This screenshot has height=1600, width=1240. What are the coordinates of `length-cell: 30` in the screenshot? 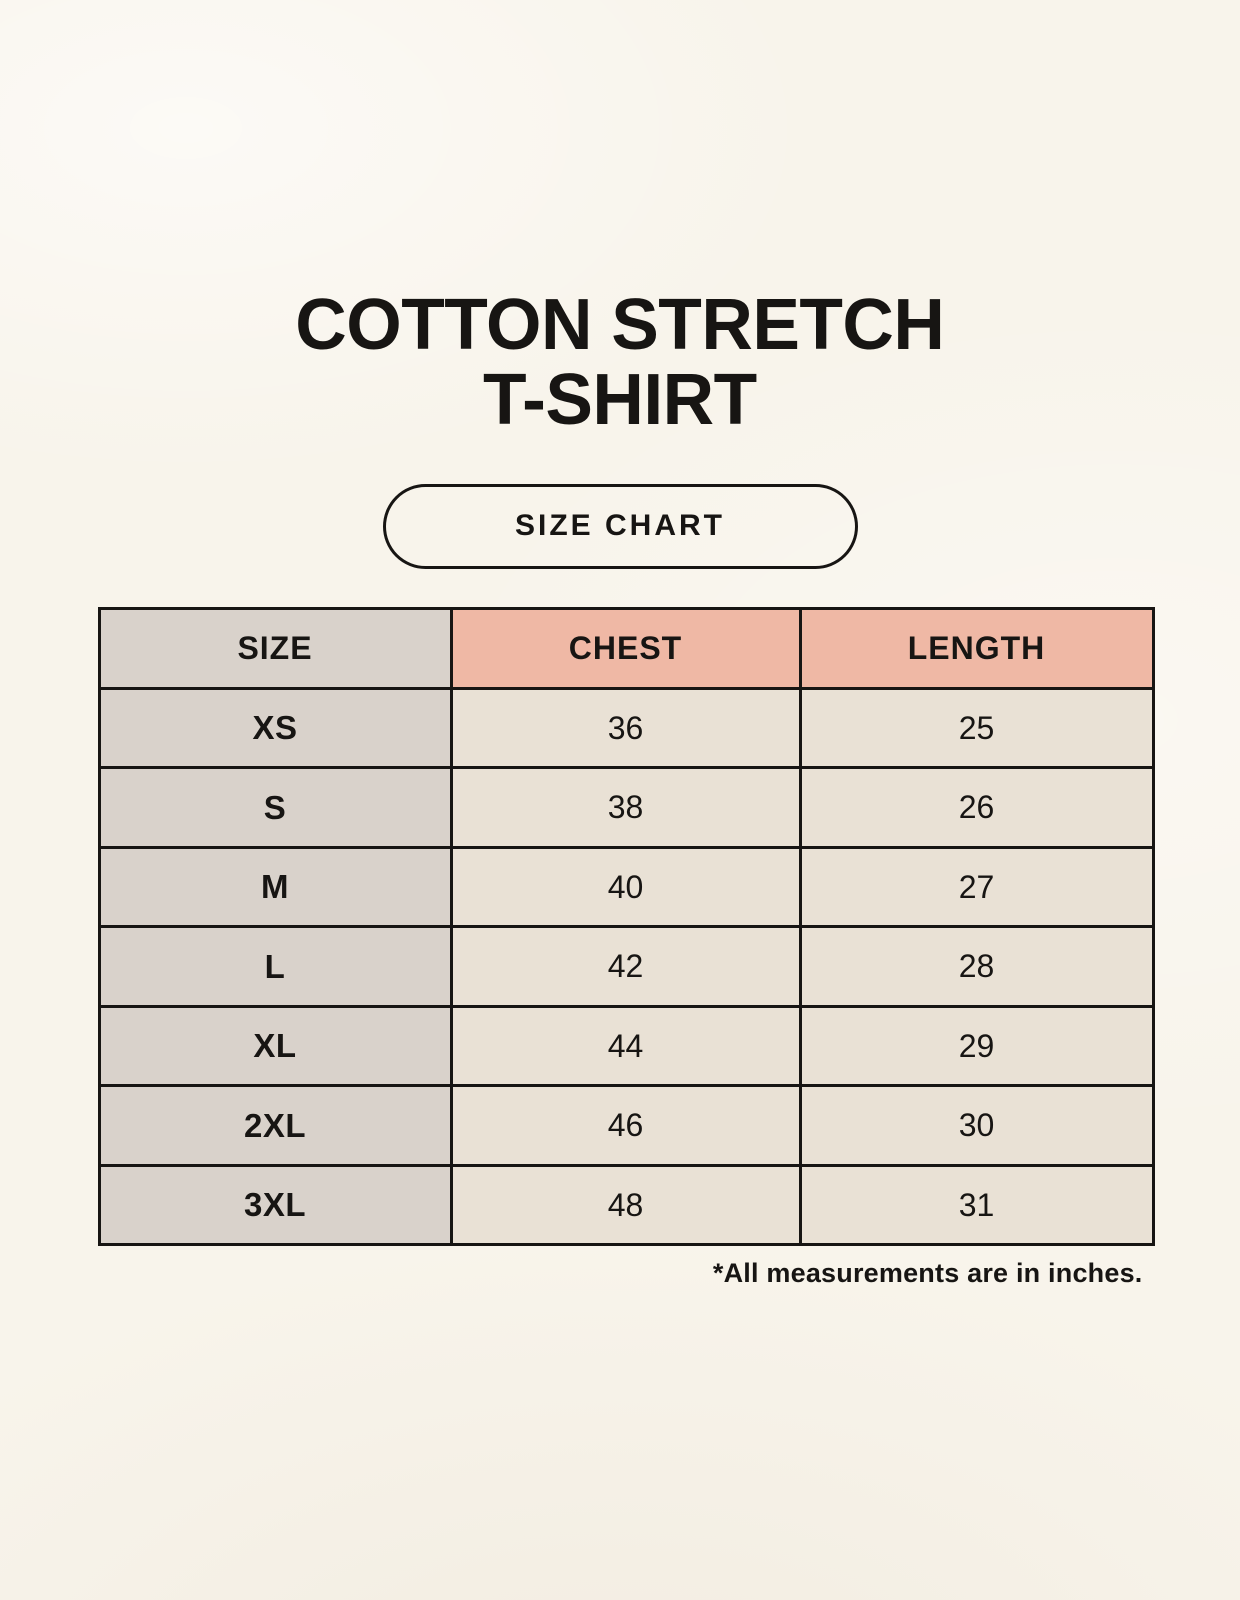 It's located at (976, 1125).